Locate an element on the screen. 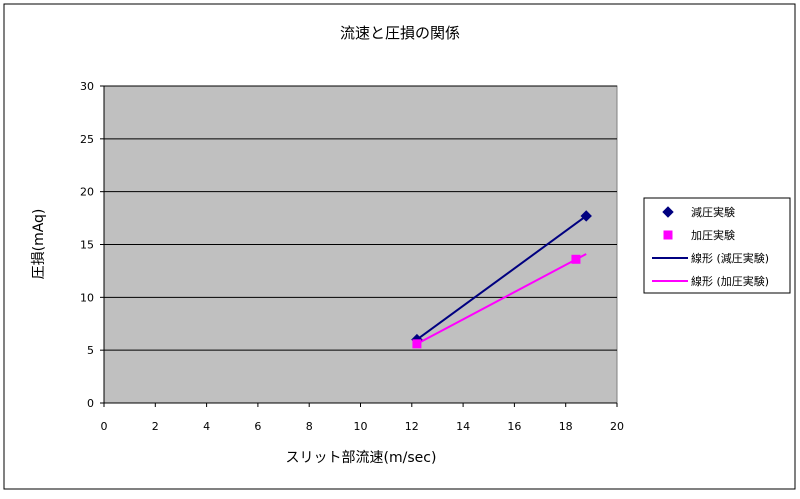 Image resolution: width=800 pixels, height=499 pixels. y-axis-title: 圧損(mAq) is located at coordinates (39, 244).